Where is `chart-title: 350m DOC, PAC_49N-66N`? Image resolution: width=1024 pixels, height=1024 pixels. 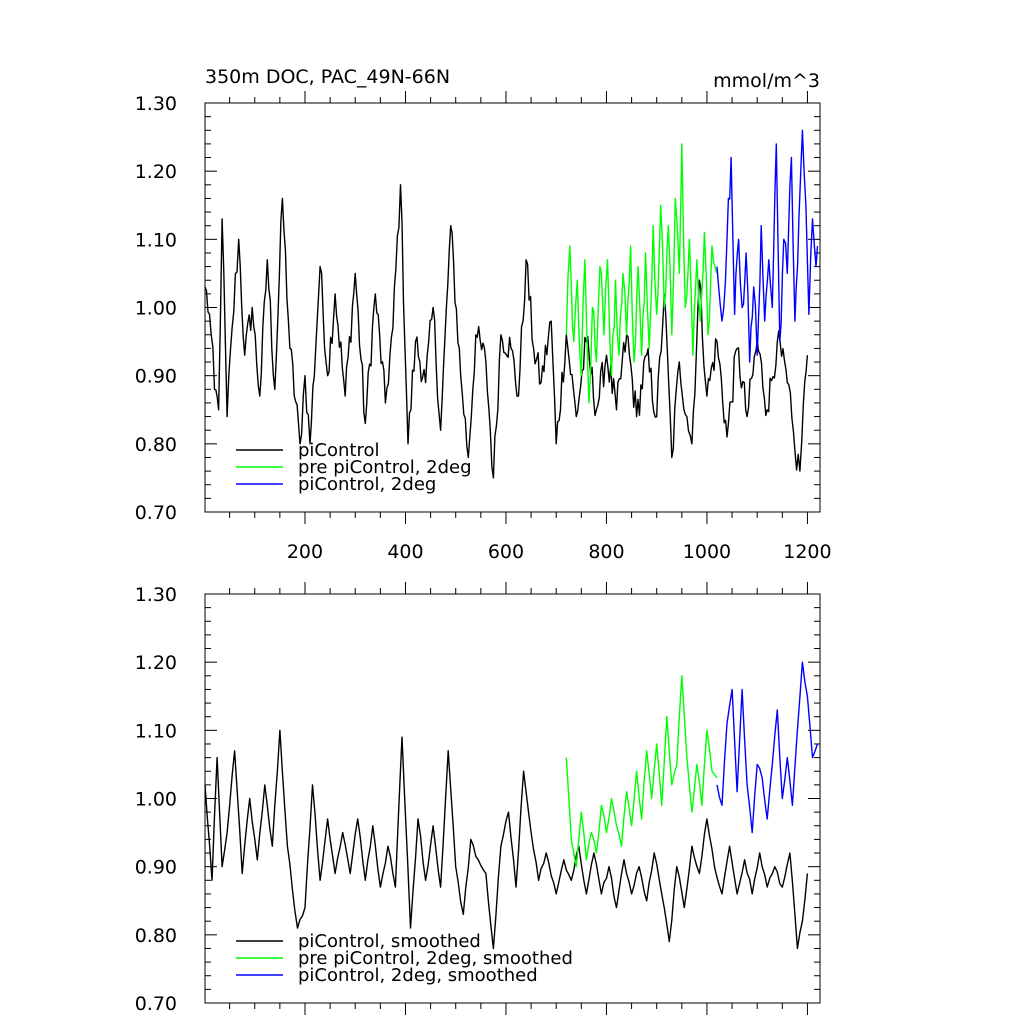
chart-title: 350m DOC, PAC_49N-66N is located at coordinates (327, 77).